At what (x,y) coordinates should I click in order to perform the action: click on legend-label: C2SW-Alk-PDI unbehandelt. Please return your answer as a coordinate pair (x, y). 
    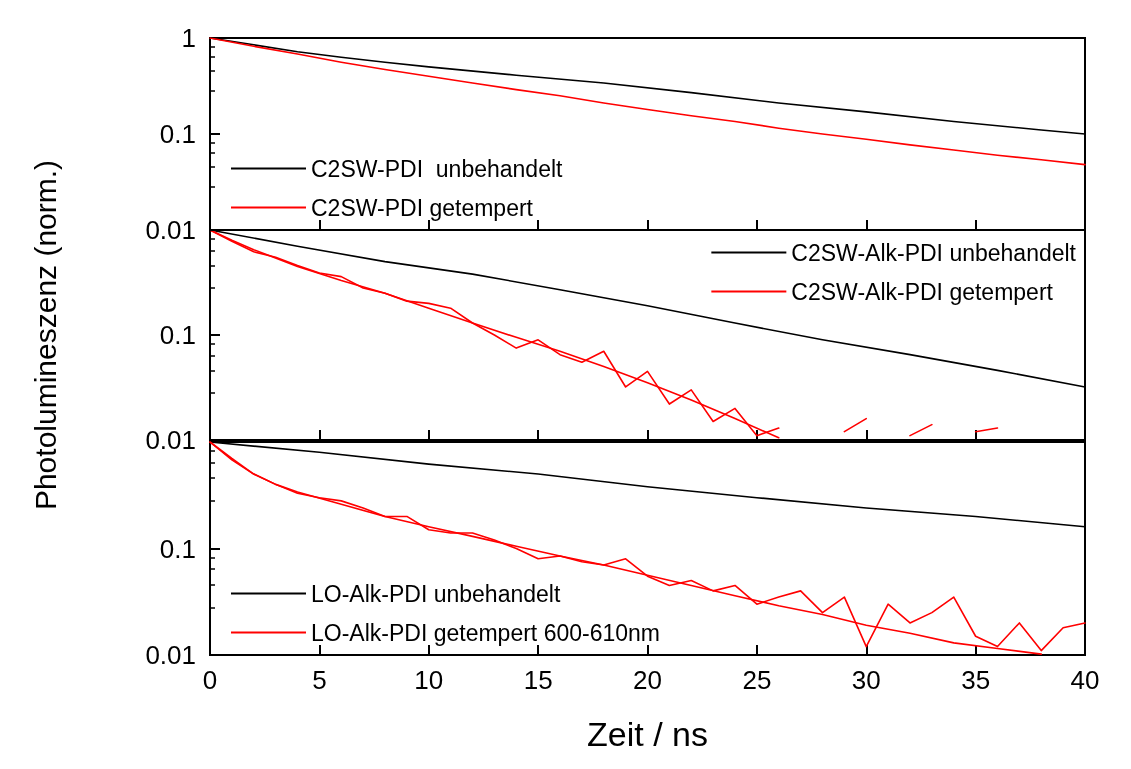
    Looking at the image, I should click on (934, 252).